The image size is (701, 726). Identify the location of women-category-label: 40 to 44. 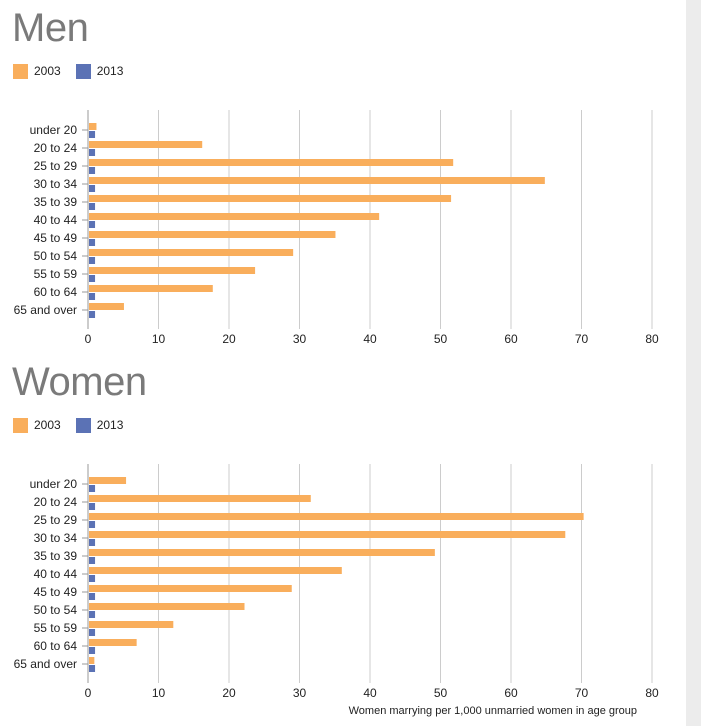
(56, 574).